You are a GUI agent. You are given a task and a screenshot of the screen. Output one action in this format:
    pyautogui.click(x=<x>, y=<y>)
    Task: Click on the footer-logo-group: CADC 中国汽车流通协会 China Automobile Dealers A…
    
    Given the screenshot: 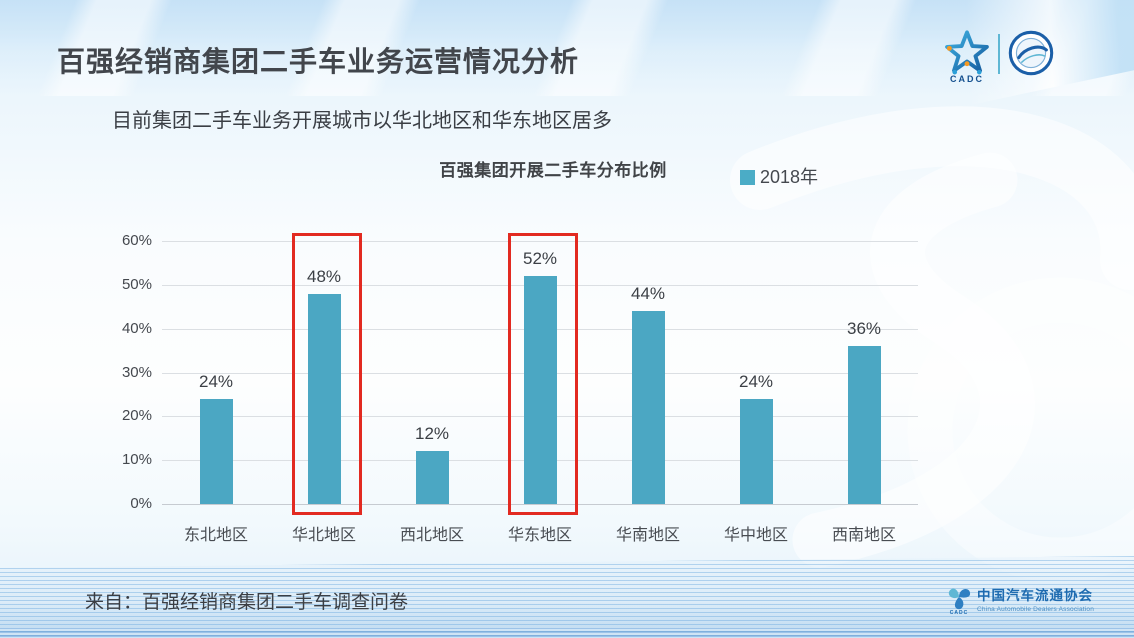 What is the action you would take?
    pyautogui.click(x=1020, y=600)
    